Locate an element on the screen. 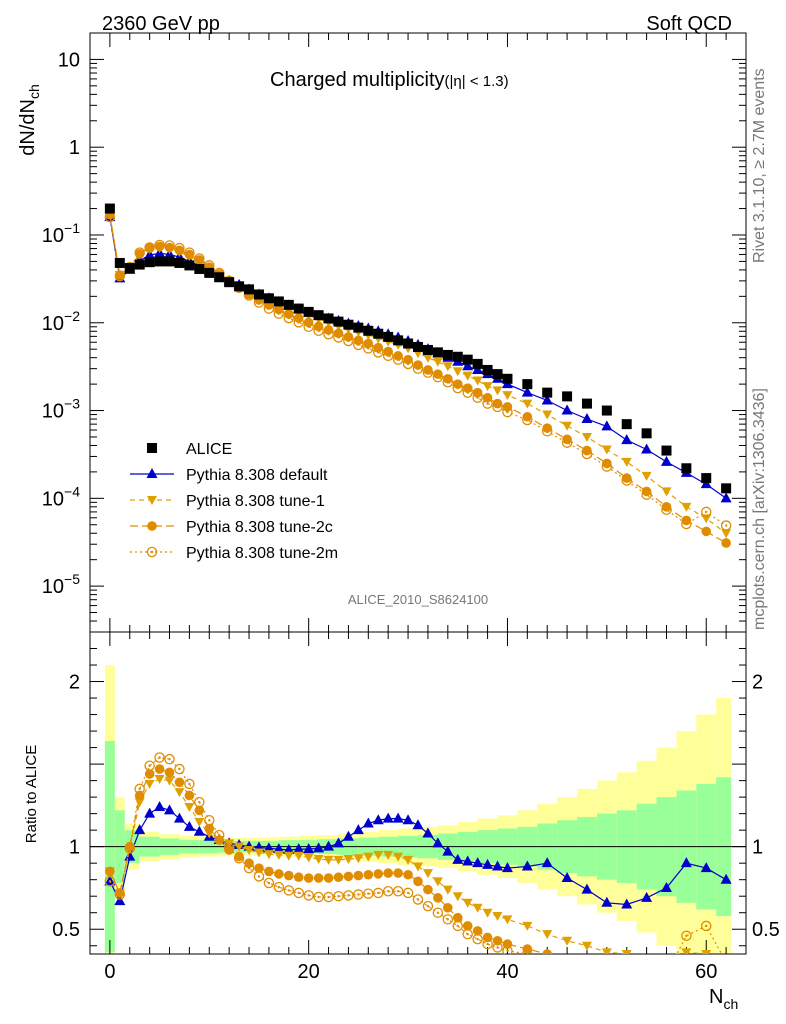  legend-entry-4: Pythia 8.308 tune-2m is located at coordinates (234, 553).